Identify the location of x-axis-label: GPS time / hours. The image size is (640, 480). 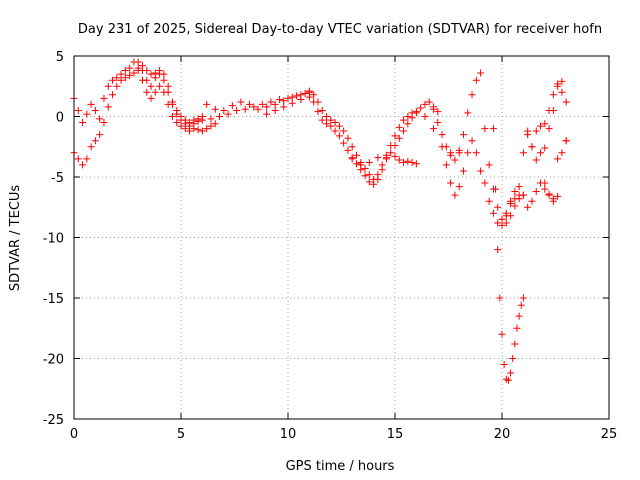
(340, 466).